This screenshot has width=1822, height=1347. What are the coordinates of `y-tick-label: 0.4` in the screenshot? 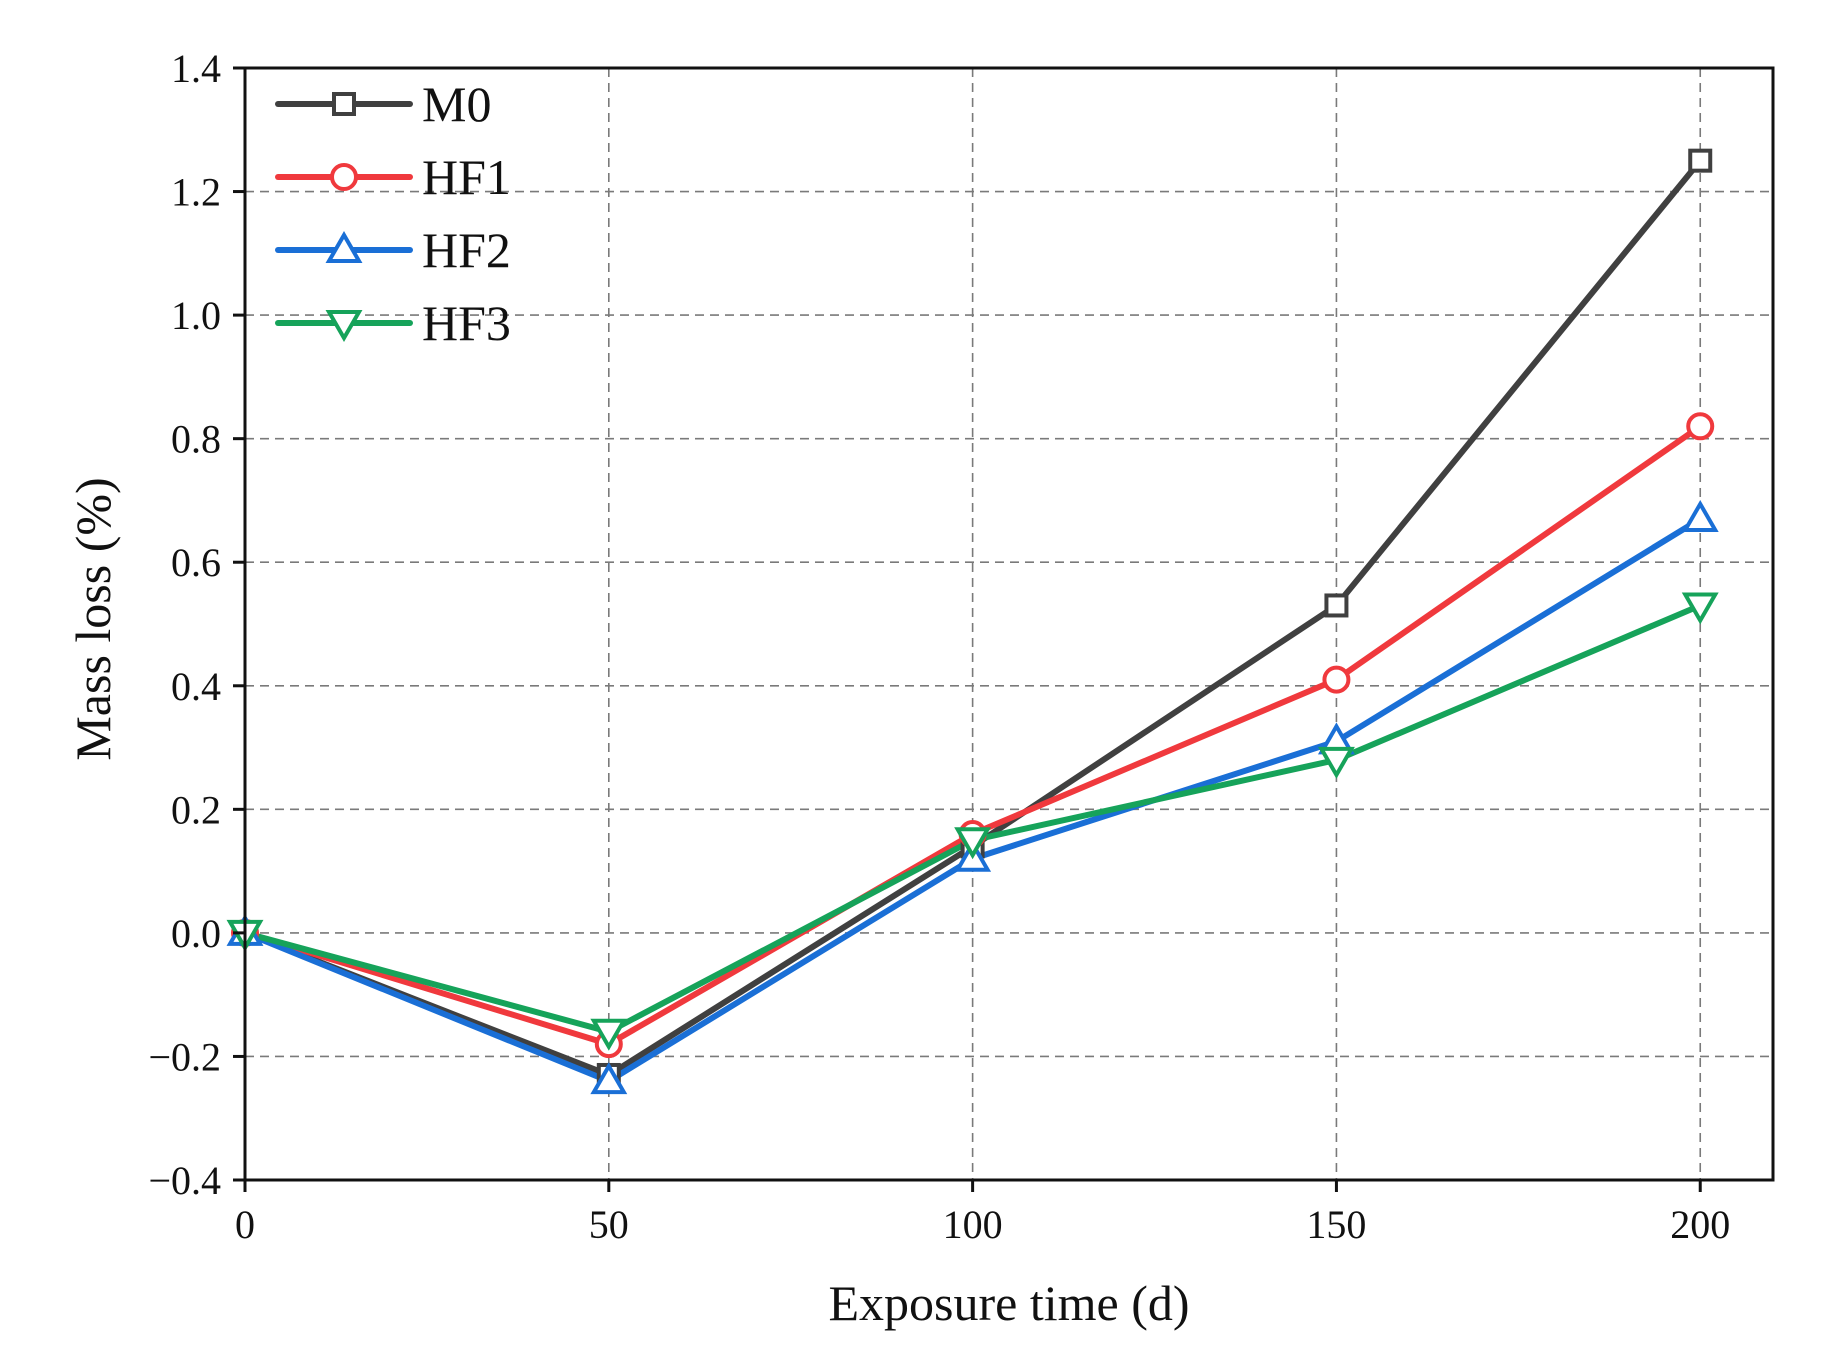 It's located at (196, 686).